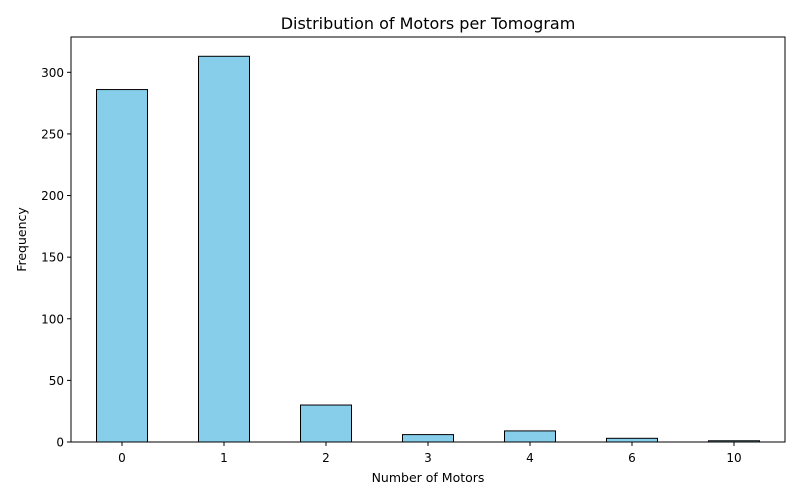 This screenshot has width=800, height=500. What do you see at coordinates (733, 458) in the screenshot?
I see `x-tick-label-10: 10` at bounding box center [733, 458].